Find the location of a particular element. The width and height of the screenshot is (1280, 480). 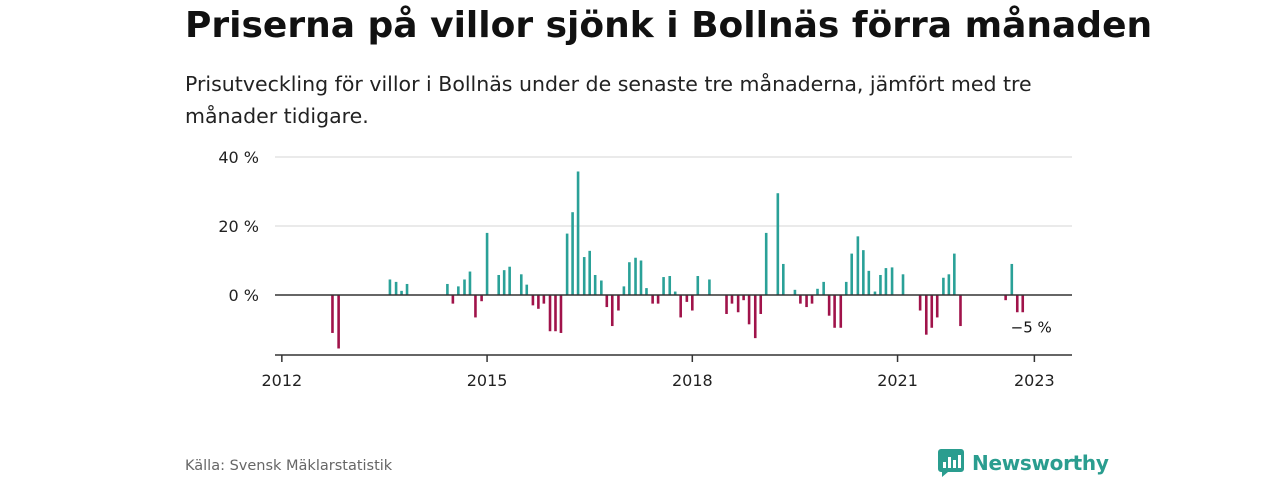

gridlines is located at coordinates (673, 191).